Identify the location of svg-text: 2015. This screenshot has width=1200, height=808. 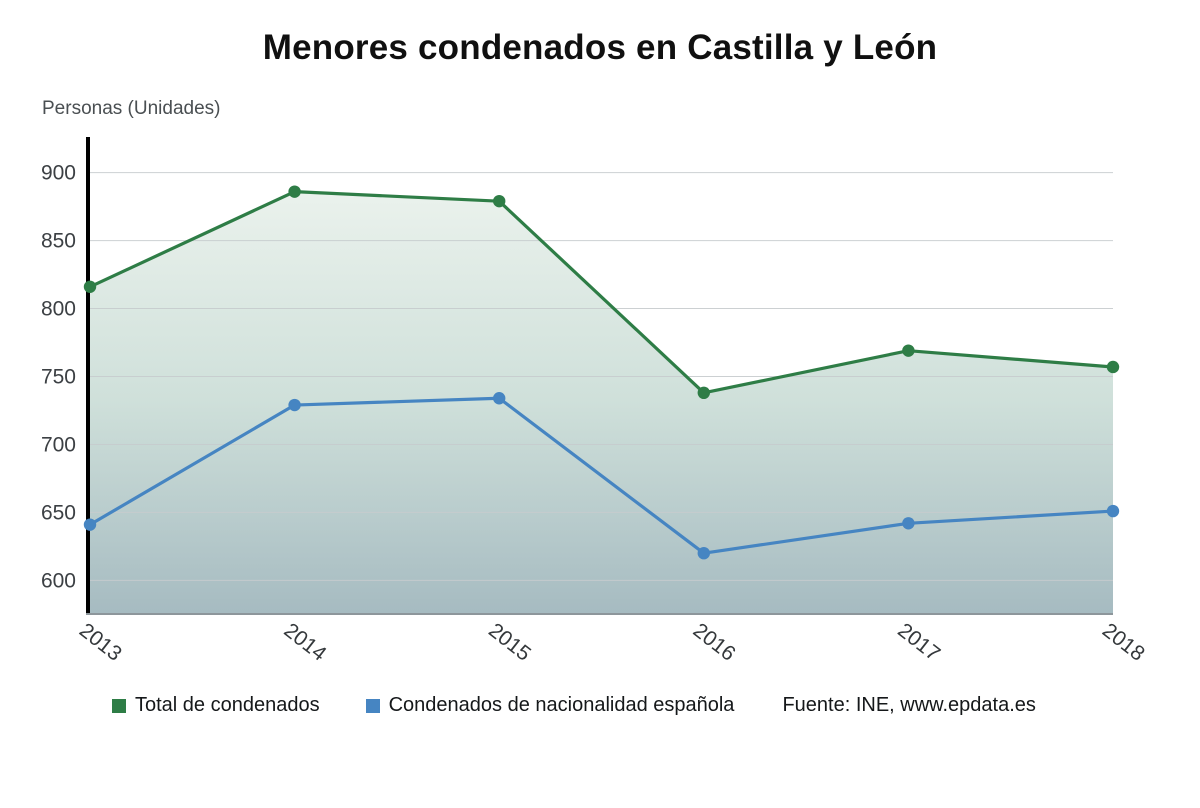
(509, 642).